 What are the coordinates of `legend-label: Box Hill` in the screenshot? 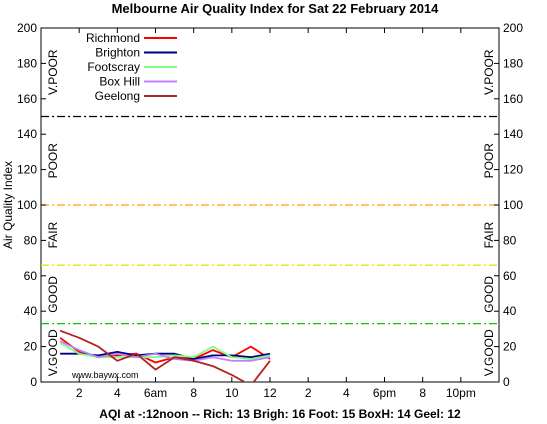 It's located at (119, 82).